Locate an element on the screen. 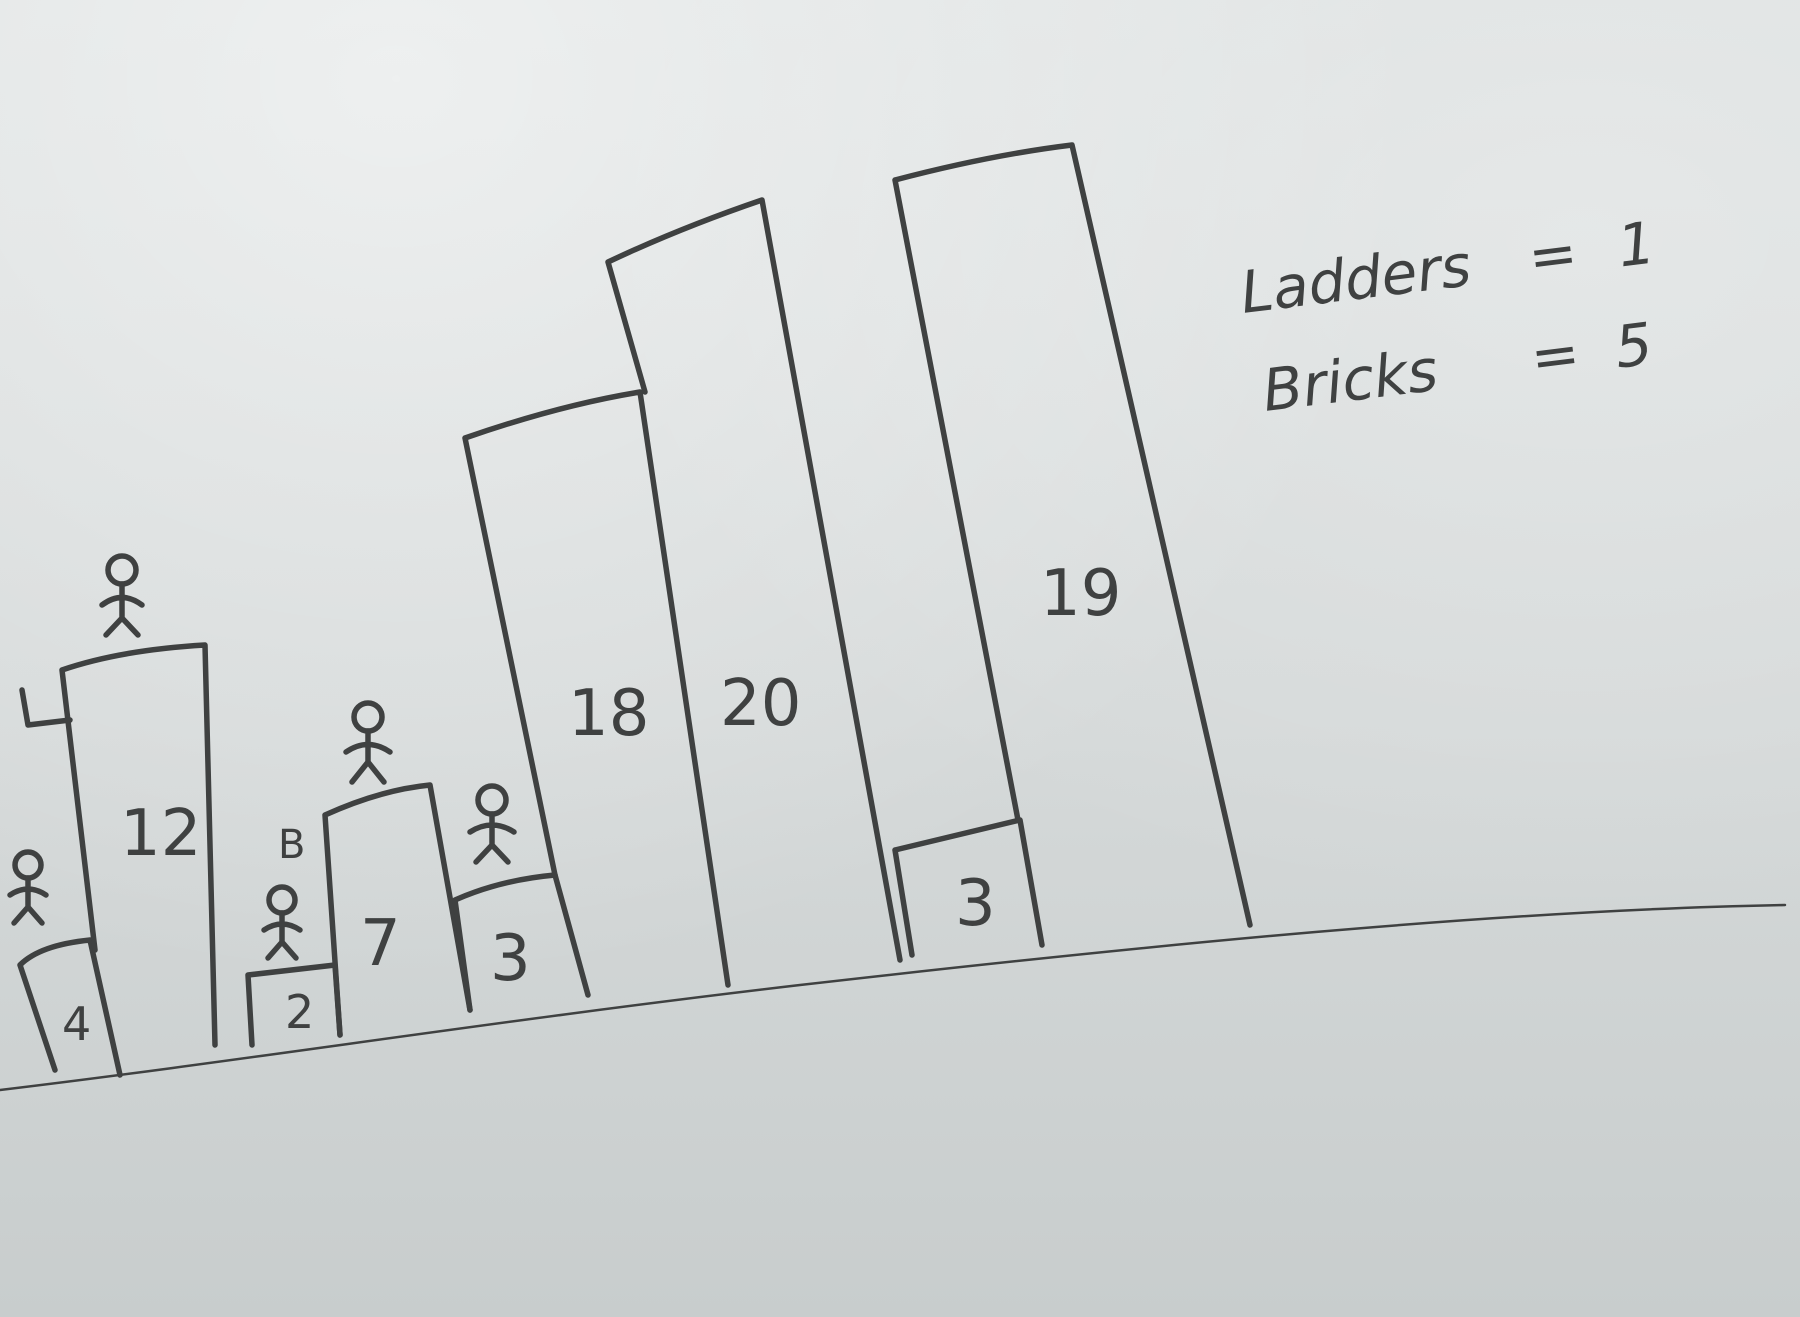 This screenshot has height=1317, width=1800. building-2-label: 12 is located at coordinates (160, 834).